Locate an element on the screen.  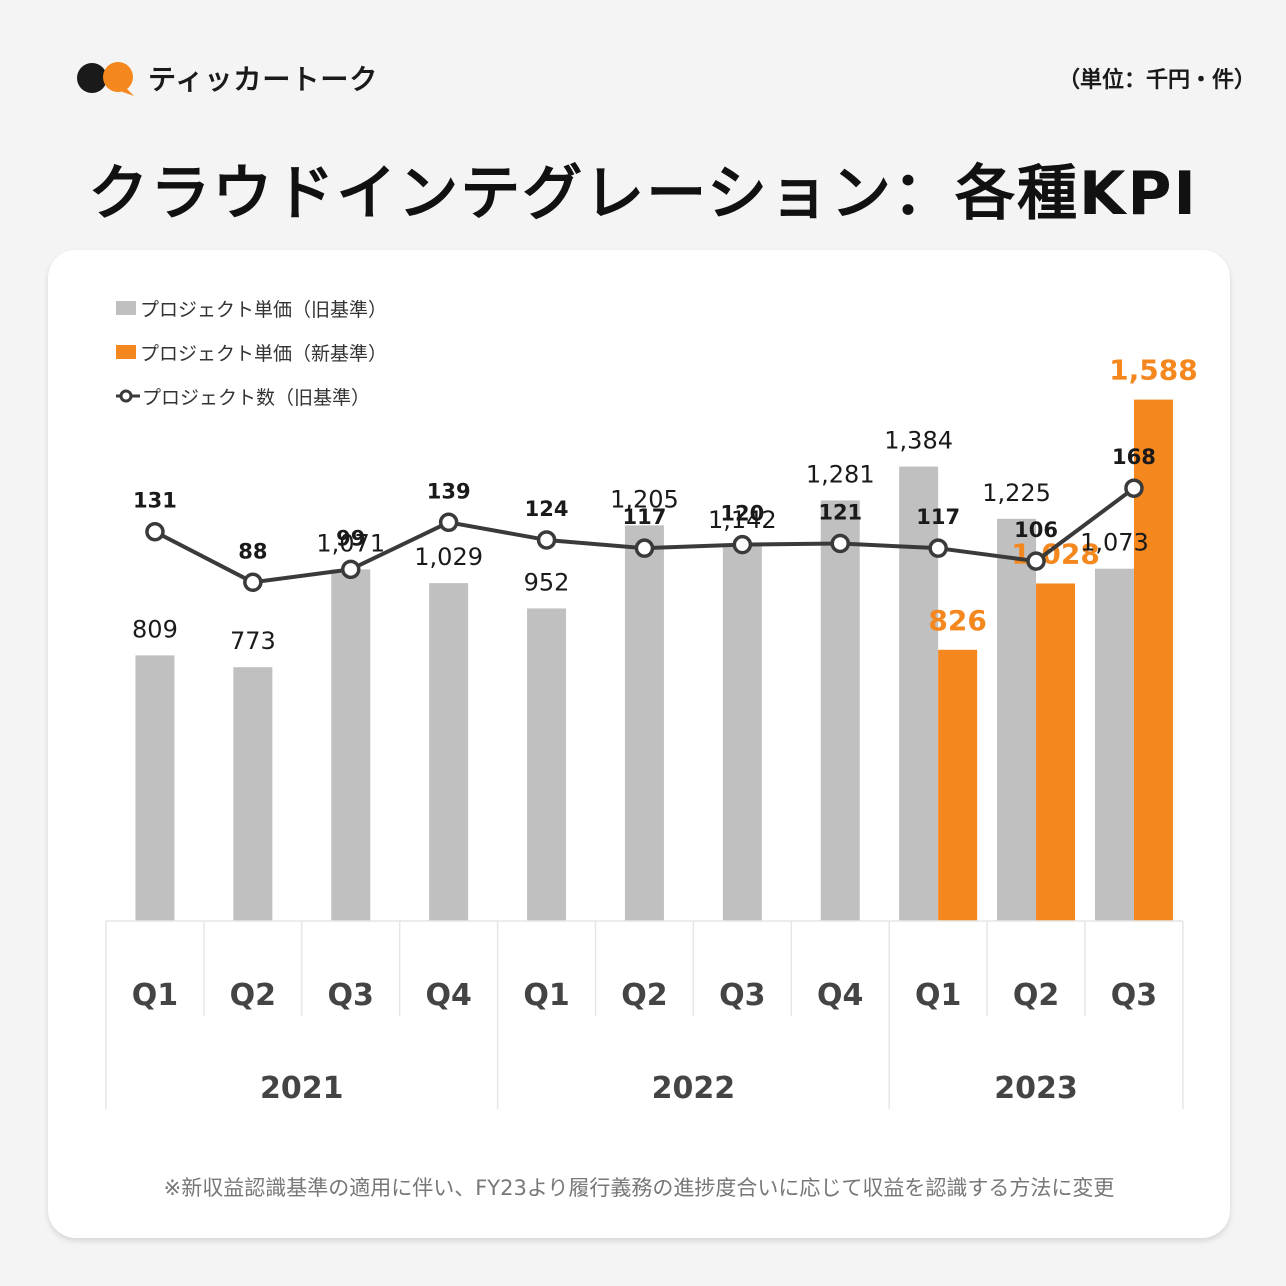
year-label: 2021 is located at coordinates (302, 1088).